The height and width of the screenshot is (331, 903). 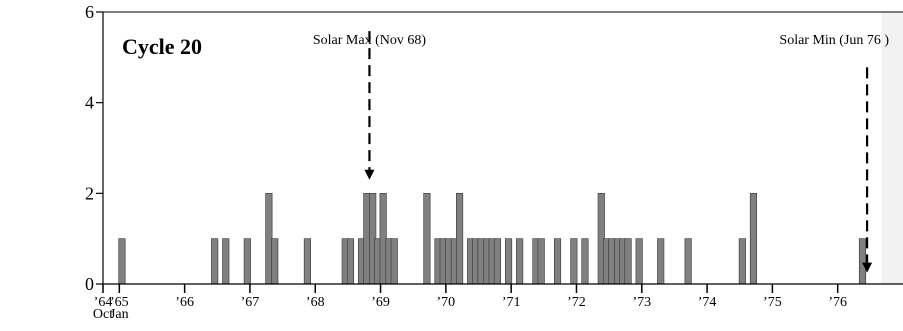 What do you see at coordinates (103, 302) in the screenshot?
I see `x-tick-label: ’64` at bounding box center [103, 302].